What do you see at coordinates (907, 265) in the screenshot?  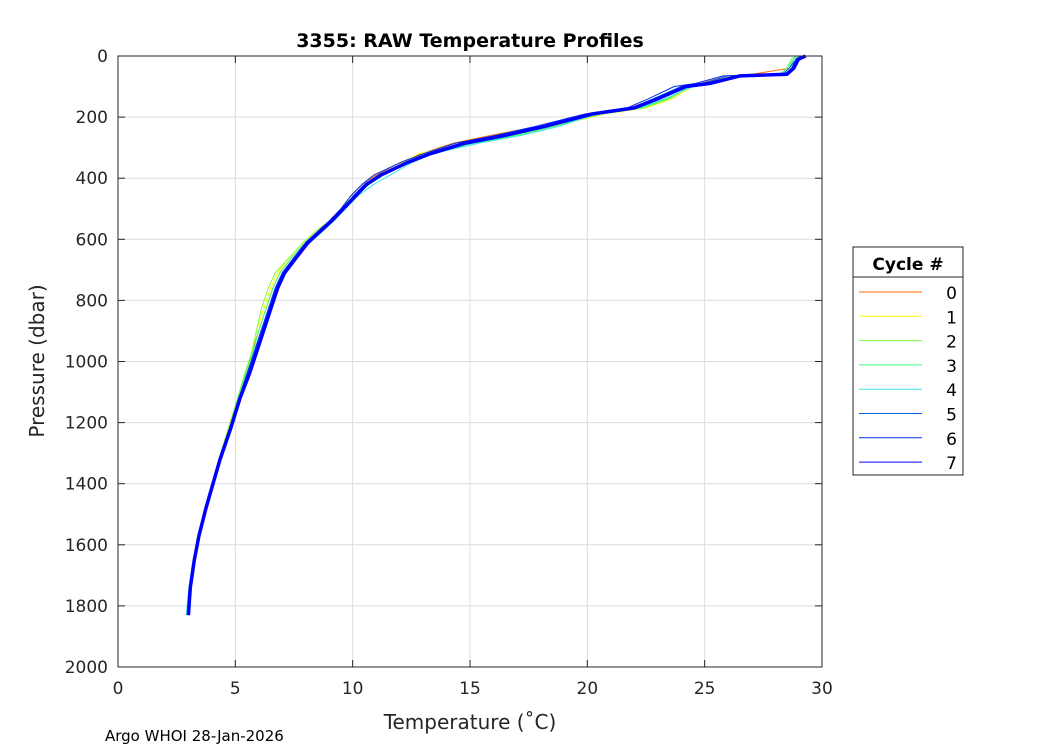 I see `legend-title: Cycle #` at bounding box center [907, 265].